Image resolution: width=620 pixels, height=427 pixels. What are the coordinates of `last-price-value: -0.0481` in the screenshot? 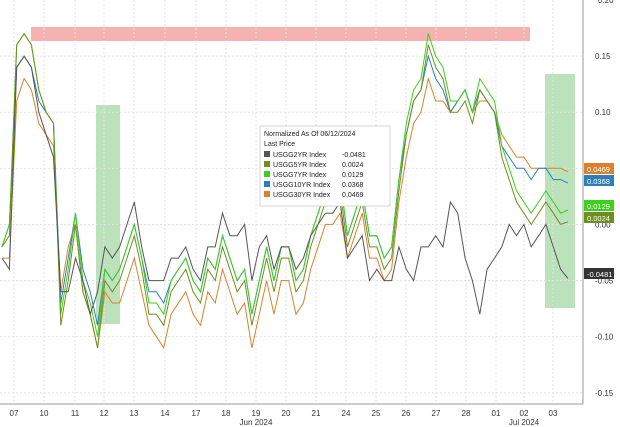 It's located at (599, 274).